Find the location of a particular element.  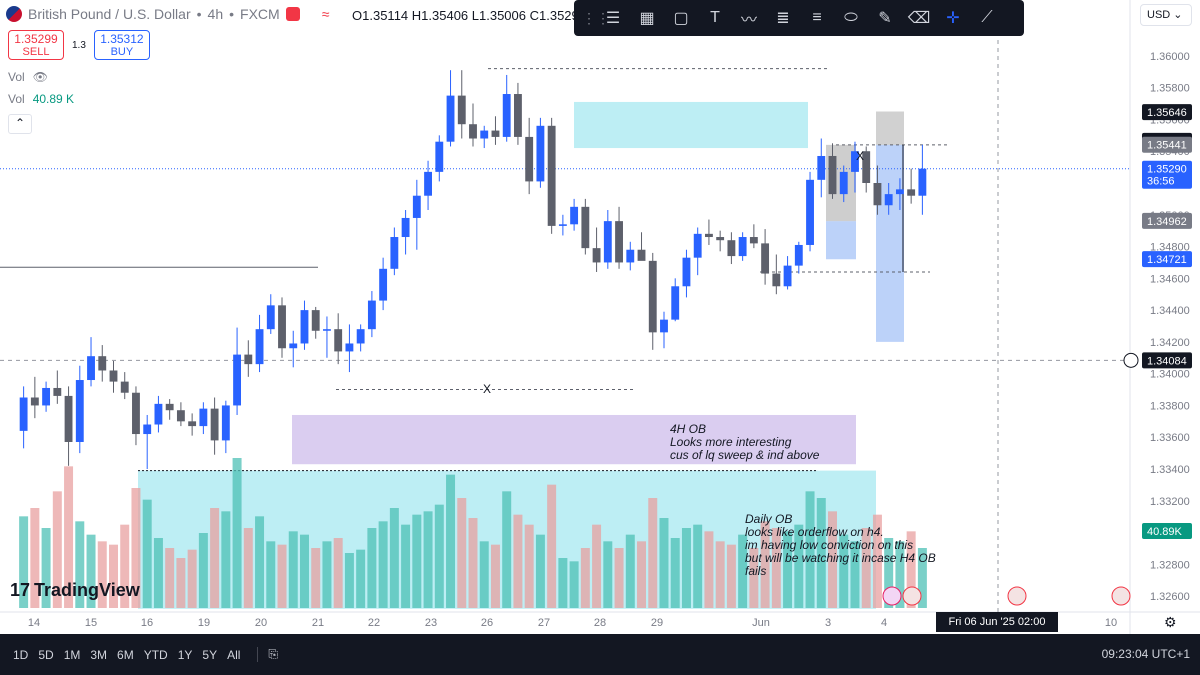

line-icon: ⟋ is located at coordinates (987, 17).